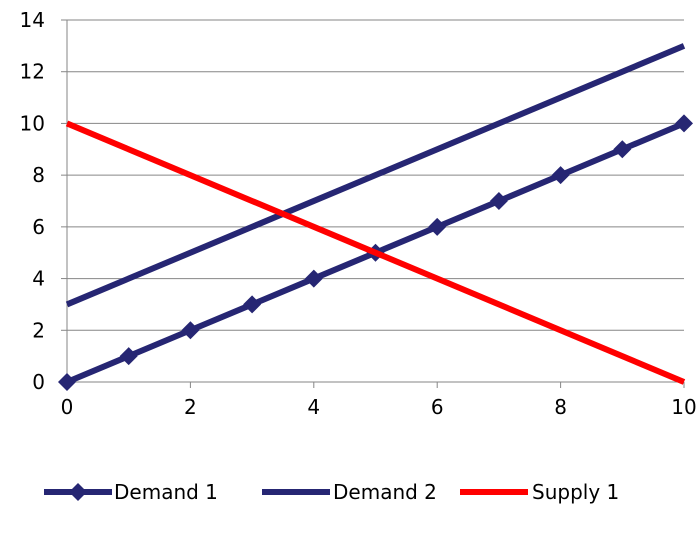 Image resolution: width=700 pixels, height=538 pixels. Describe the element at coordinates (32, 123) in the screenshot. I see `y-tick-label: 10` at that location.